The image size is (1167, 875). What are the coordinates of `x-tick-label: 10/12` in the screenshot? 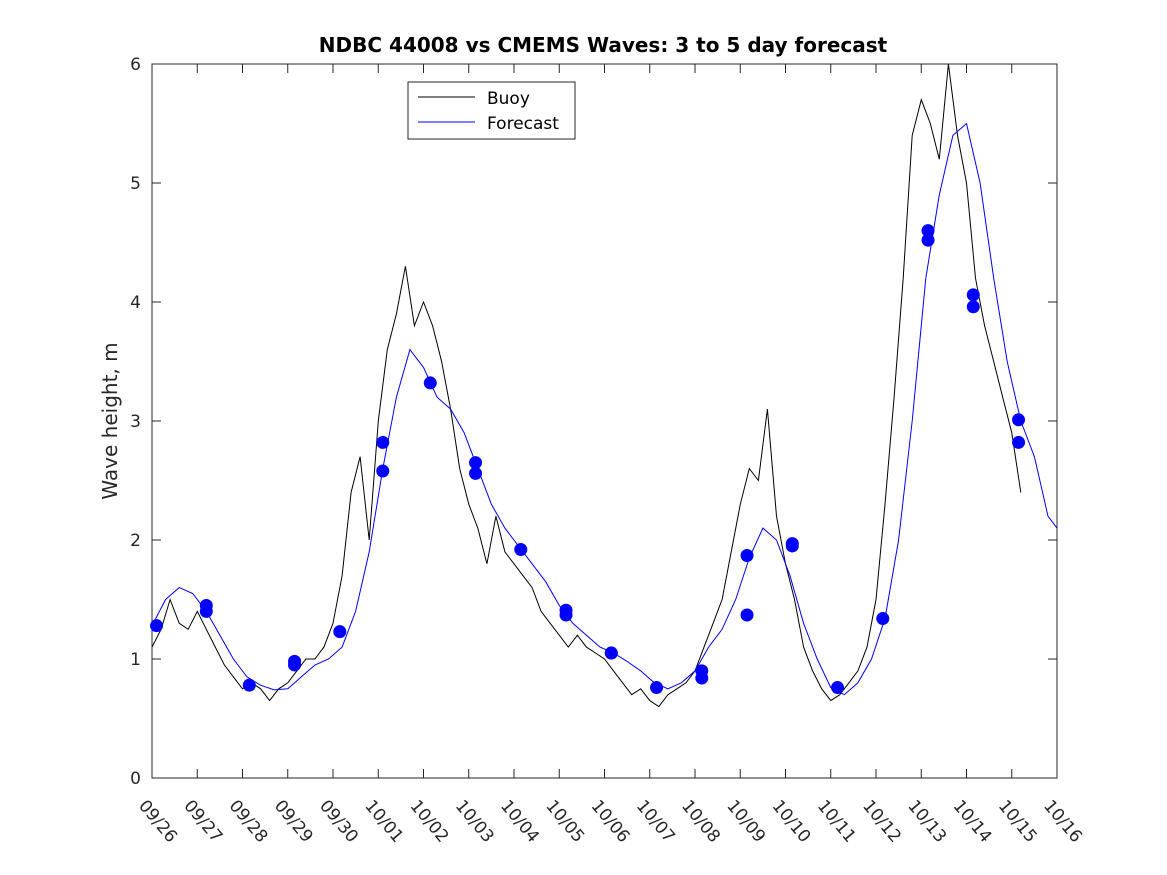 It's located at (881, 821).